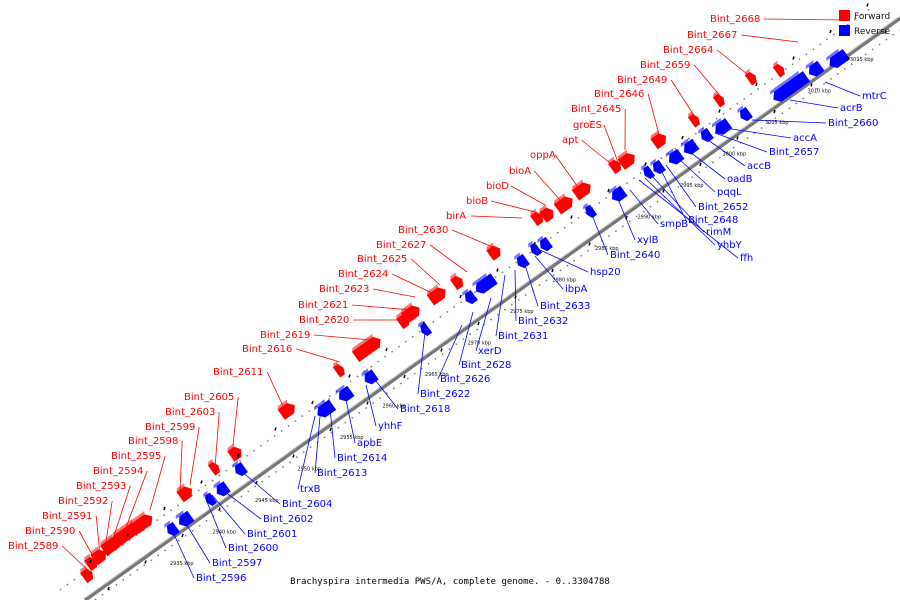  I want to click on reverse-label-bint-2633: Bint_2633, so click(565, 306).